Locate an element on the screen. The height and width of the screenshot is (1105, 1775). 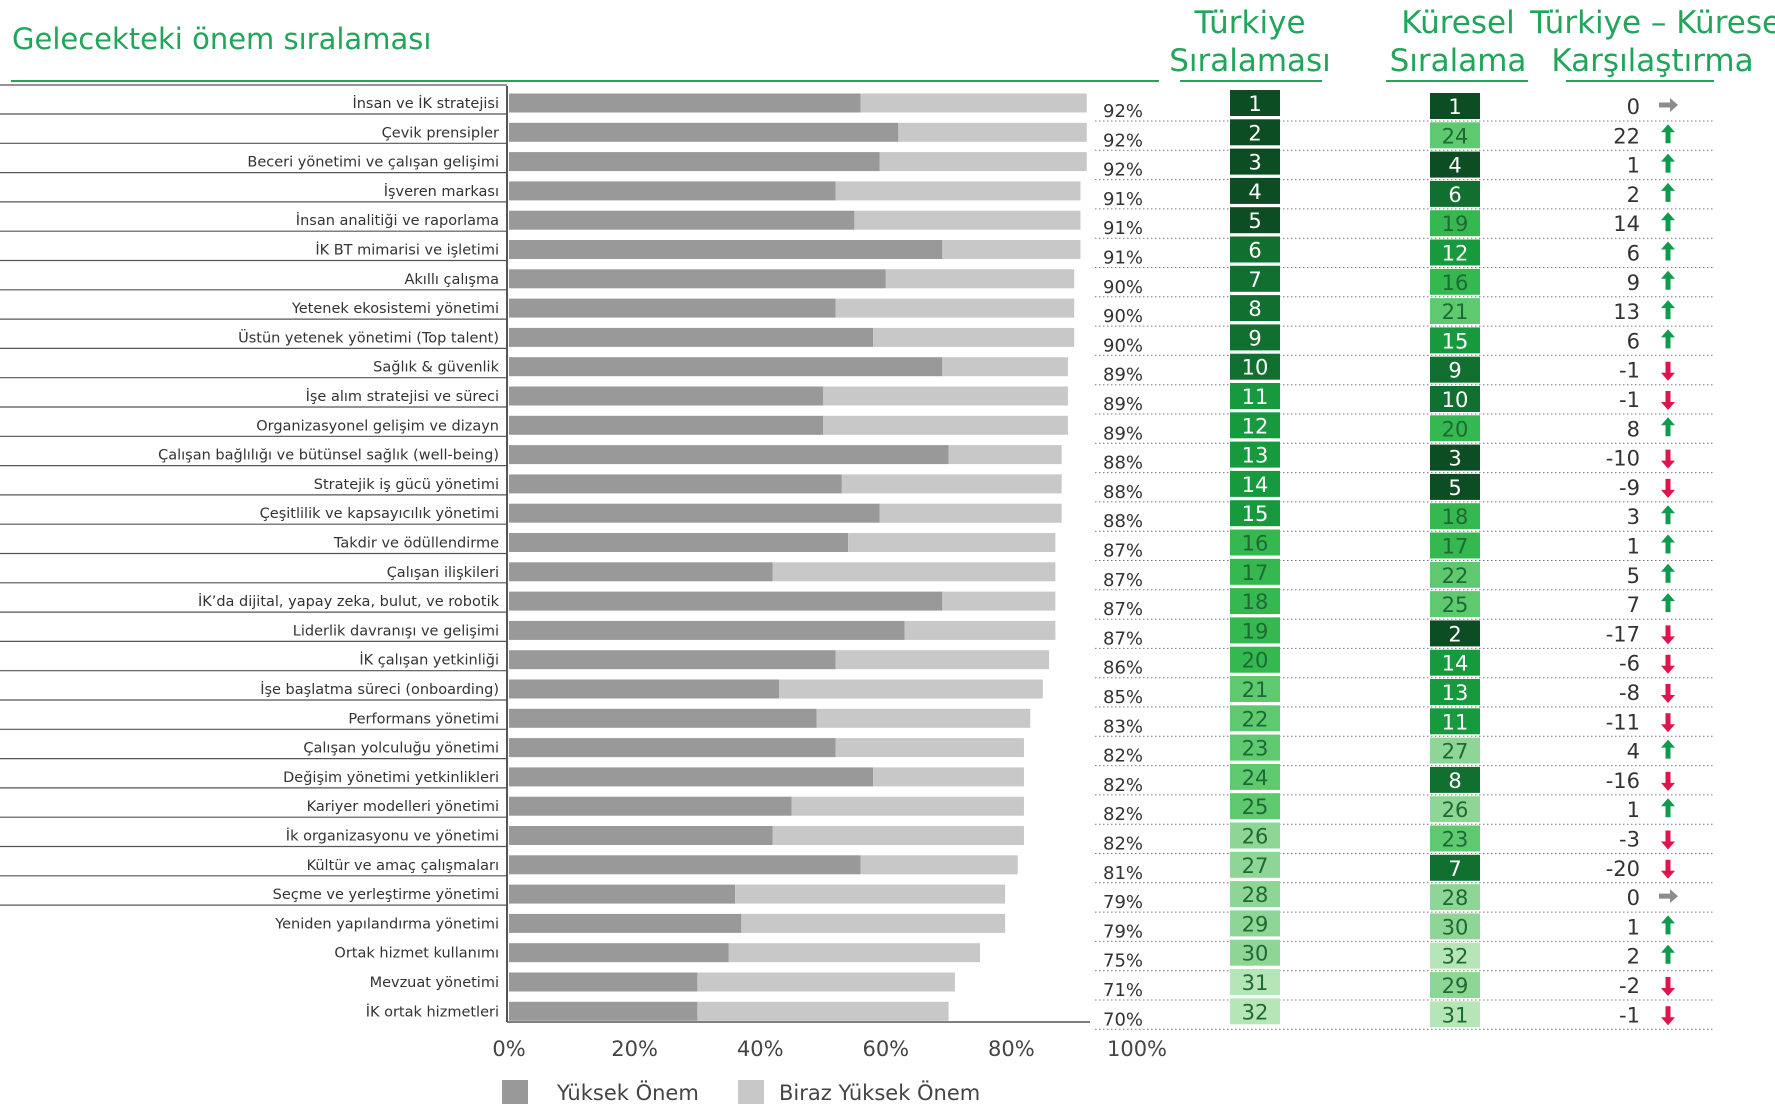
category-label: Akıllı çalışma is located at coordinates (451, 280).